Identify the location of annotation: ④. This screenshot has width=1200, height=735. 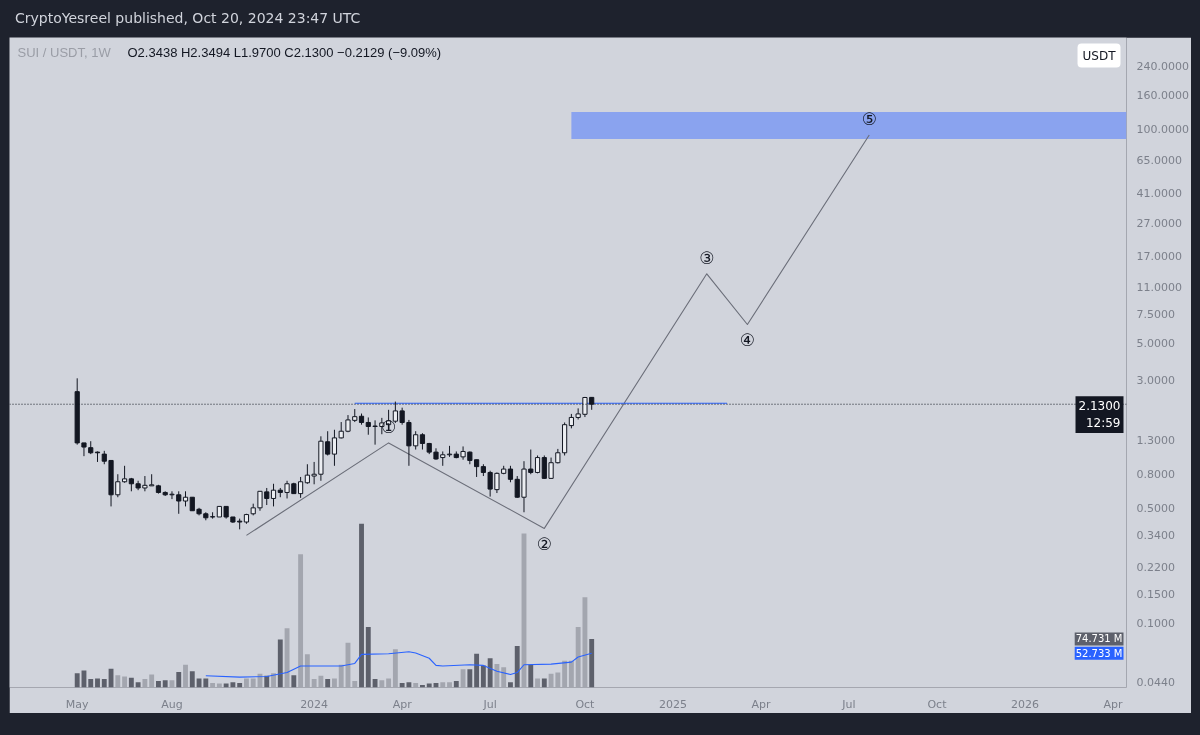
(747, 340).